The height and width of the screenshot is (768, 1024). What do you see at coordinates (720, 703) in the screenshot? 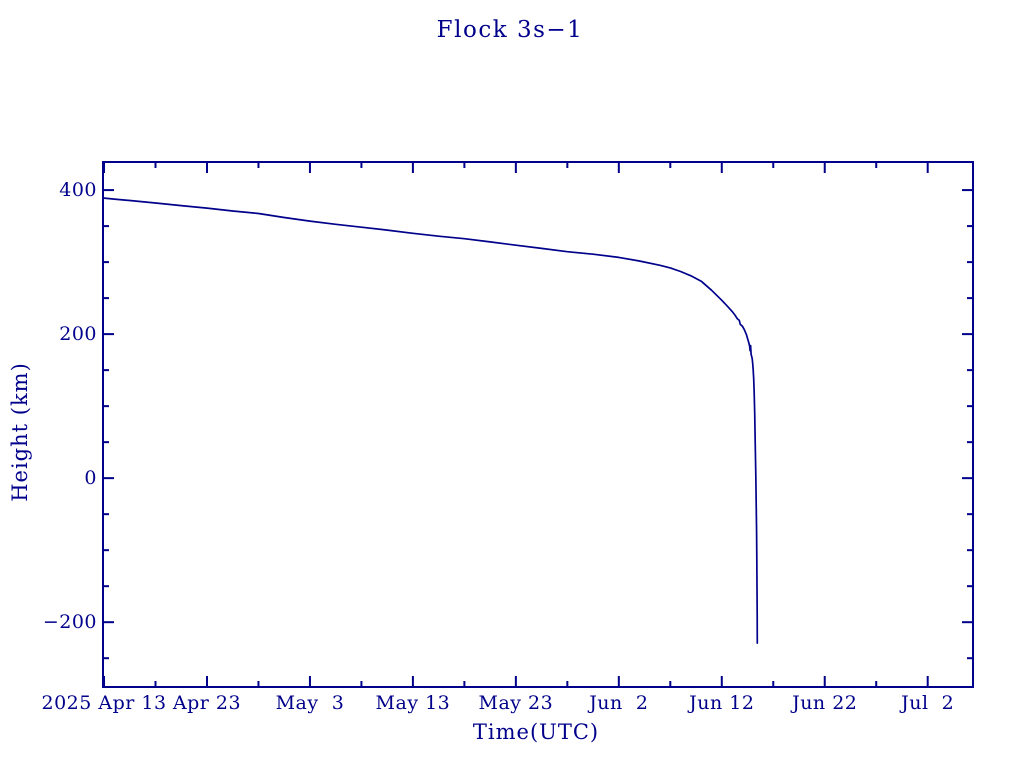
I see `x-tick-label: Jun 12` at bounding box center [720, 703].